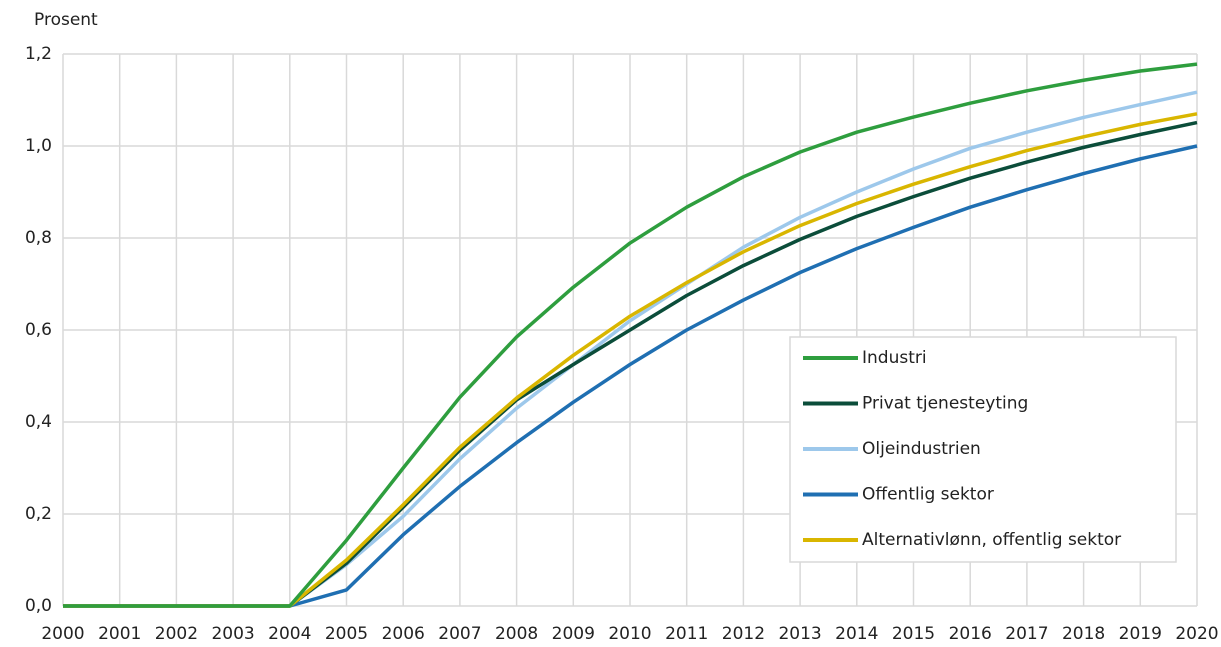  What do you see at coordinates (38, 422) in the screenshot?
I see `y-tick-label: 0,4` at bounding box center [38, 422].